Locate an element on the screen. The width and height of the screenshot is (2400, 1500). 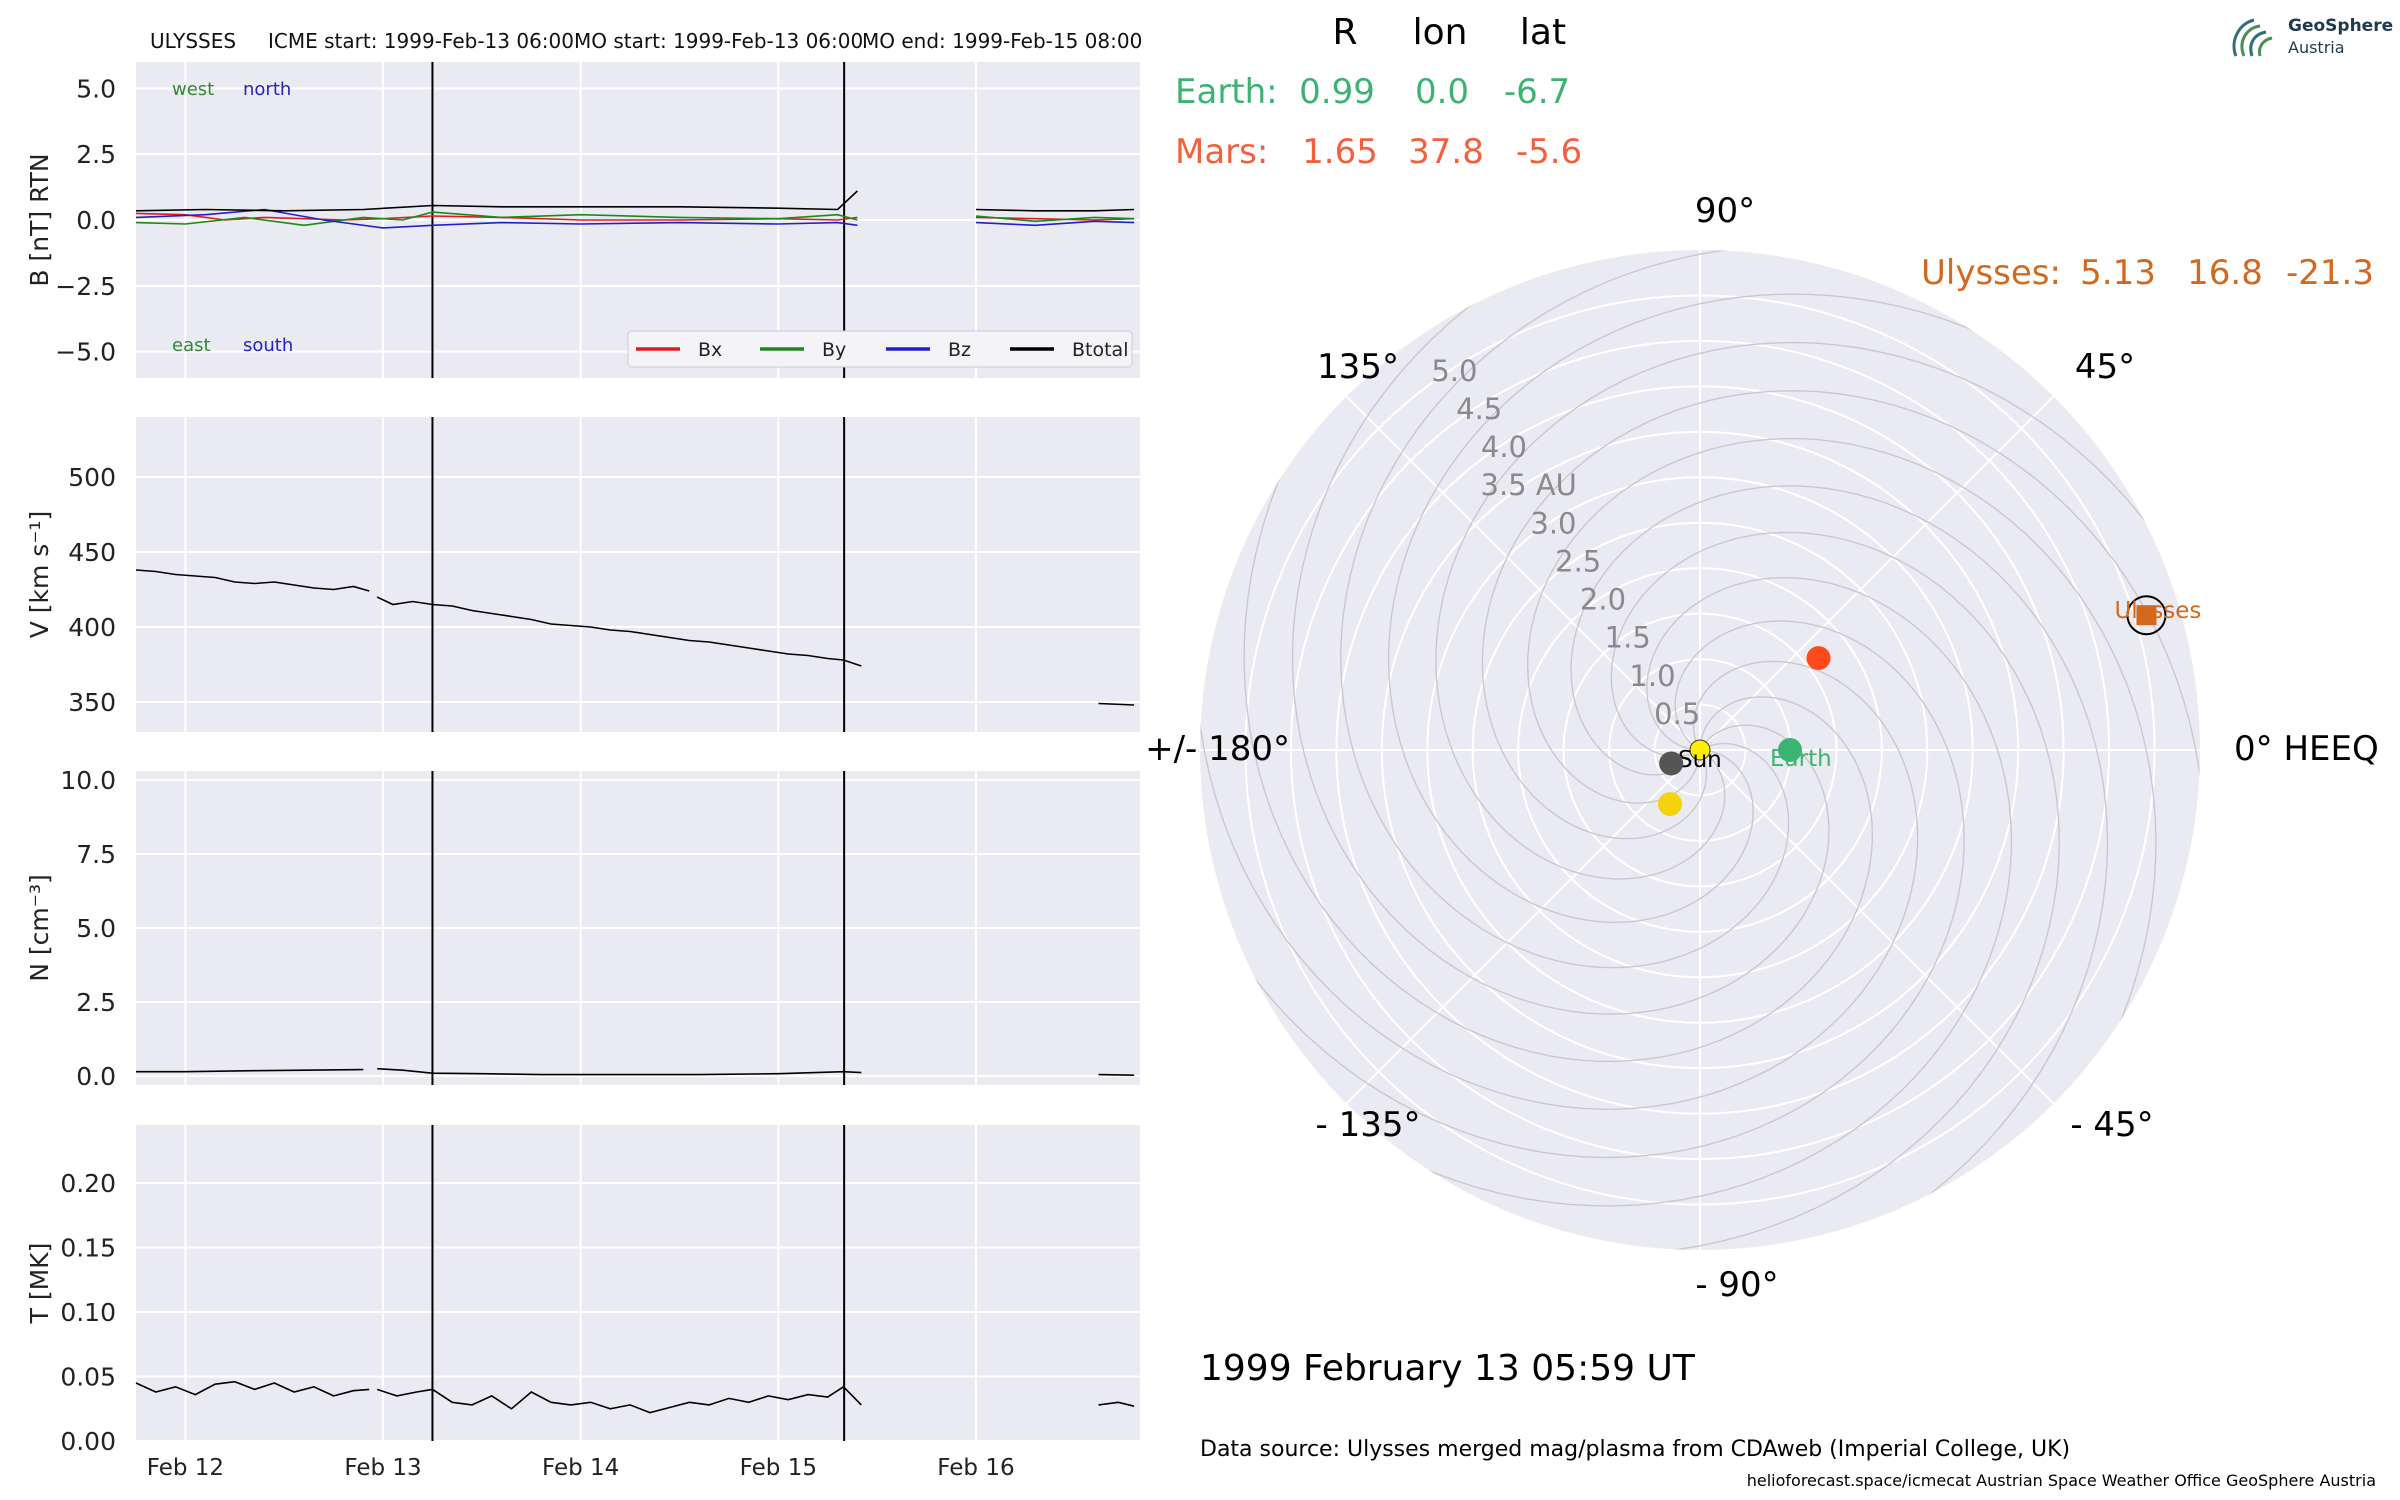
earth-lon: 0.0 is located at coordinates (1442, 92).